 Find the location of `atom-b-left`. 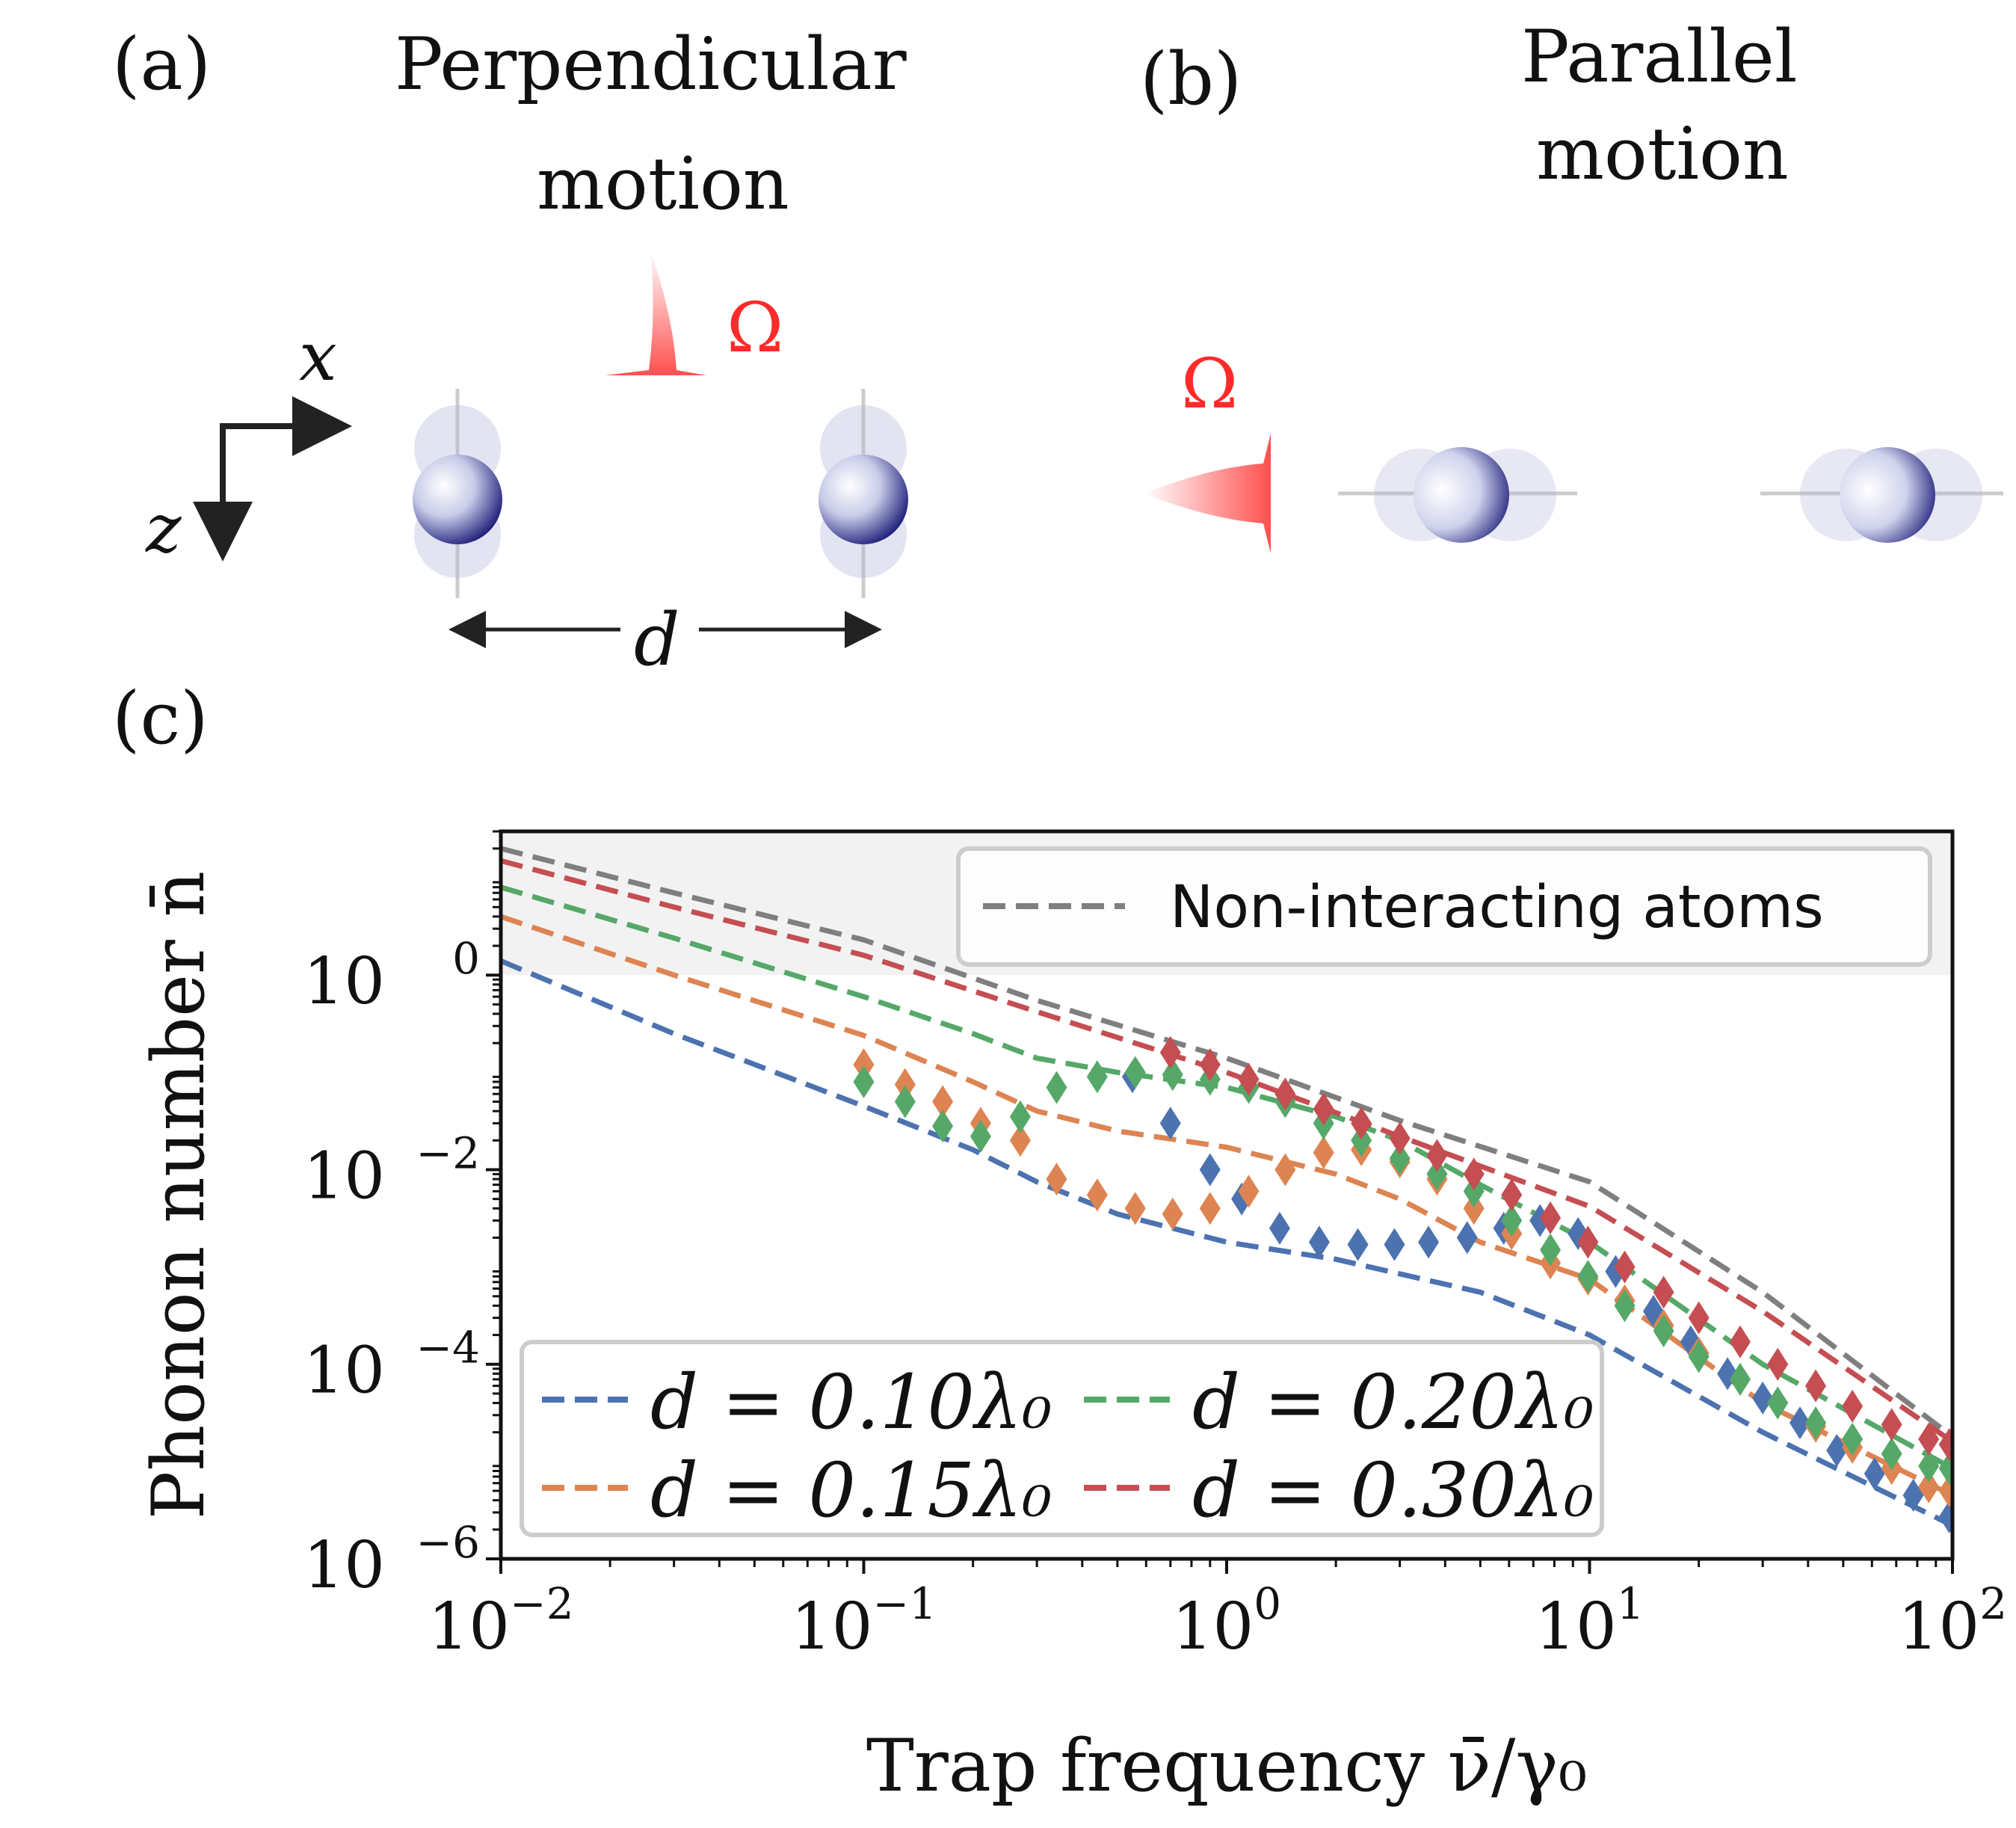

atom-b-left is located at coordinates (1457, 495).